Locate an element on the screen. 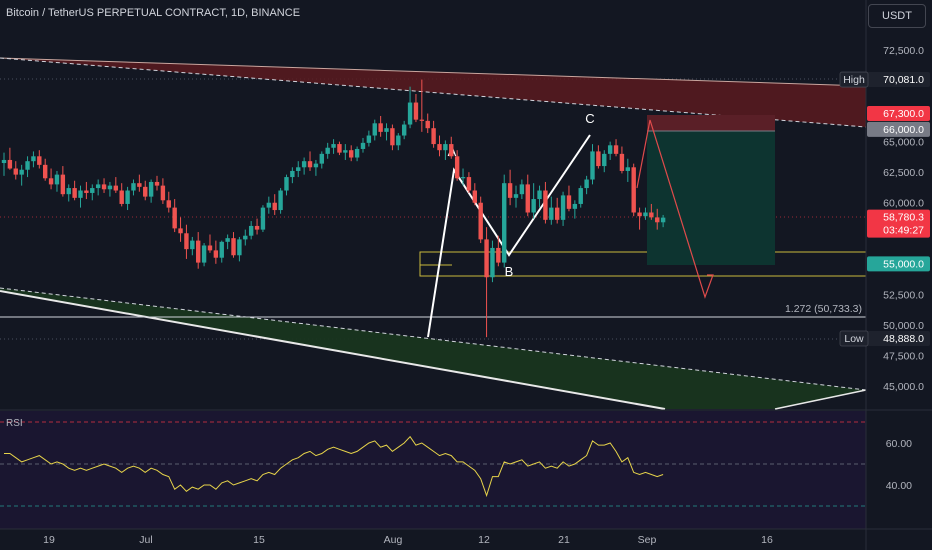  currency-button: USDT is located at coordinates (897, 16).